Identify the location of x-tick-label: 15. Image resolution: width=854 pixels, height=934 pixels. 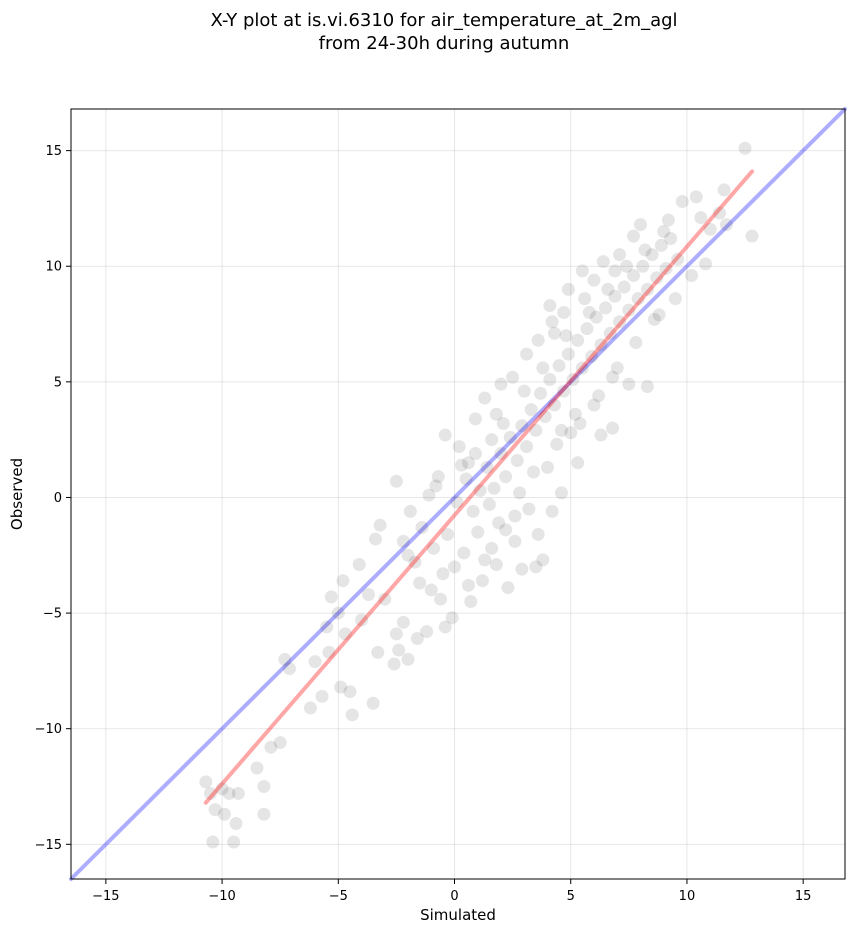
(803, 896).